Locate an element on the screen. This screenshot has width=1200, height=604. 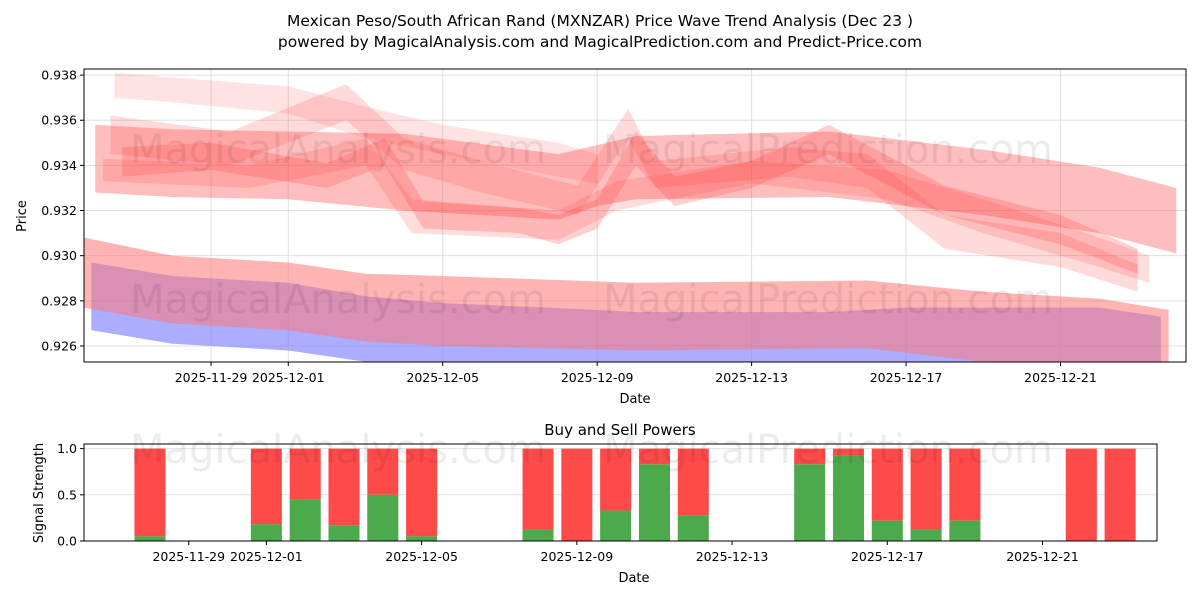
price-xtick-label: 2025-12-01 is located at coordinates (288, 377).